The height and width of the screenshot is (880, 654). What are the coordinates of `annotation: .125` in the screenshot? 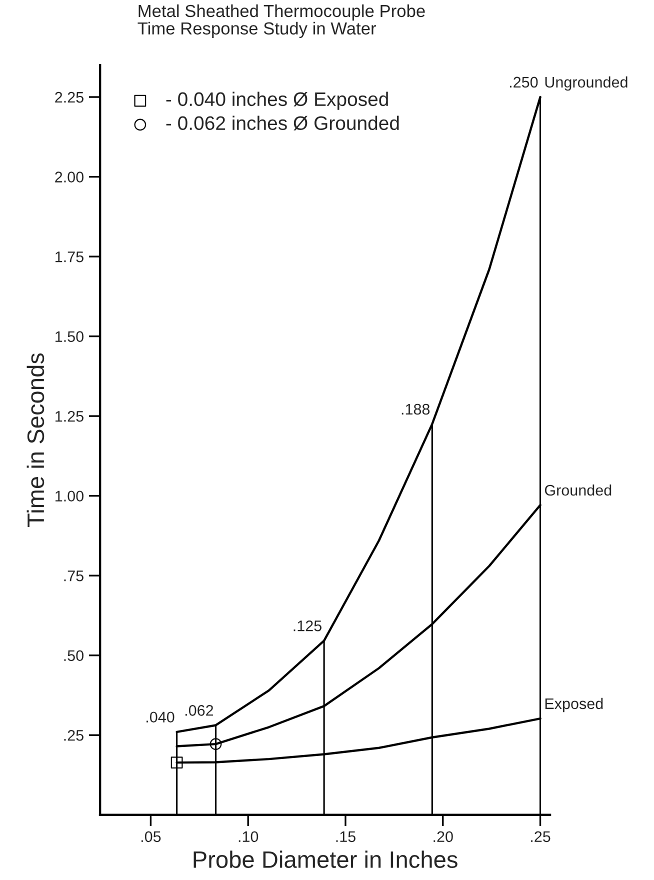 It's located at (308, 626).